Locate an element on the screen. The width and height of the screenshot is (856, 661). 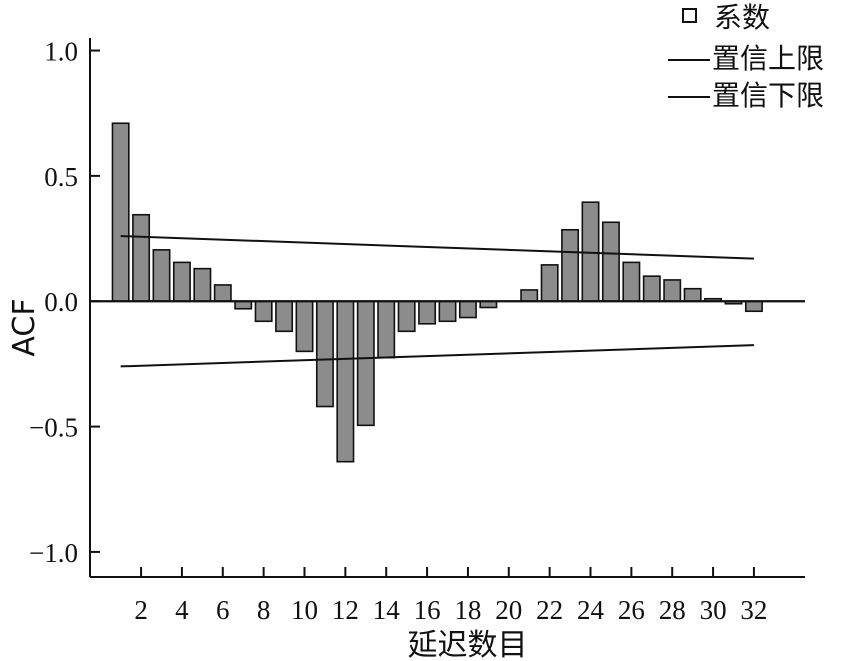
y-tick-label: 0.5 is located at coordinates (61, 177).